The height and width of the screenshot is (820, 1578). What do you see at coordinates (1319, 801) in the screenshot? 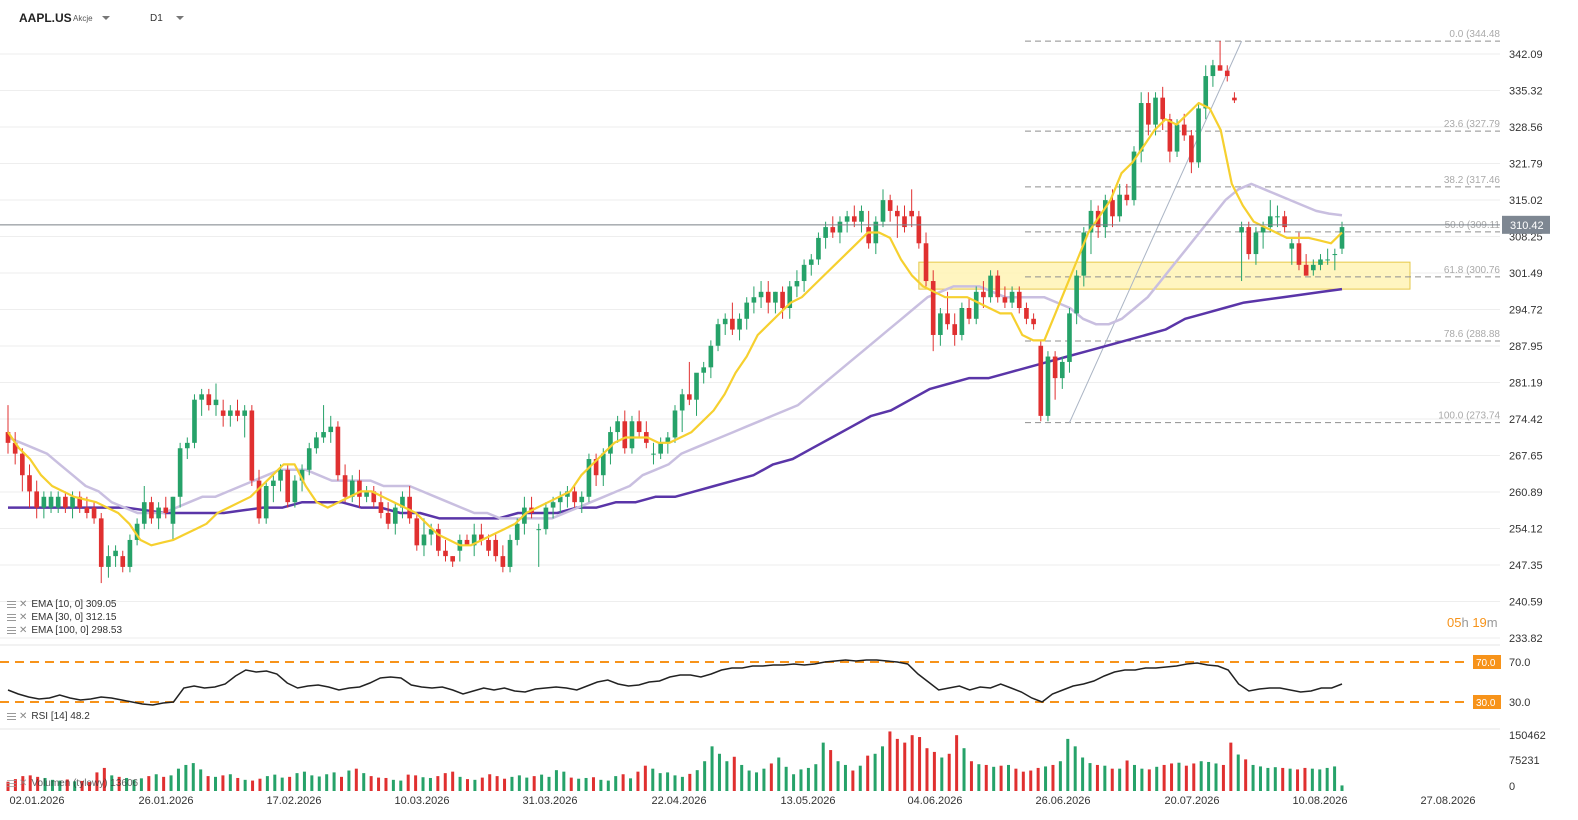
I see `date-tick-label: 10.08.2026` at bounding box center [1319, 801].